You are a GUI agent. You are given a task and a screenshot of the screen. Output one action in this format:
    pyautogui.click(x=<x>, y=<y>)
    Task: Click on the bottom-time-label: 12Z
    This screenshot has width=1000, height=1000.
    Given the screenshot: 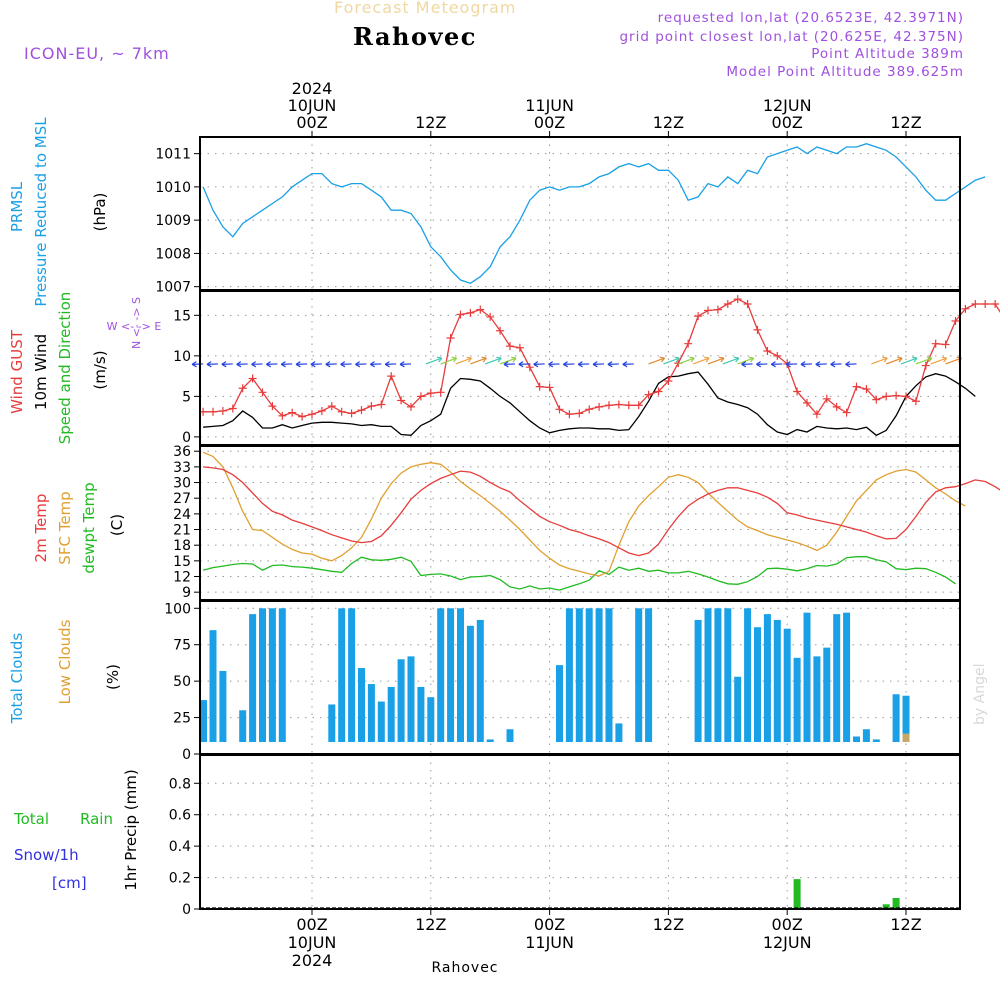 What is the action you would take?
    pyautogui.click(x=430, y=924)
    